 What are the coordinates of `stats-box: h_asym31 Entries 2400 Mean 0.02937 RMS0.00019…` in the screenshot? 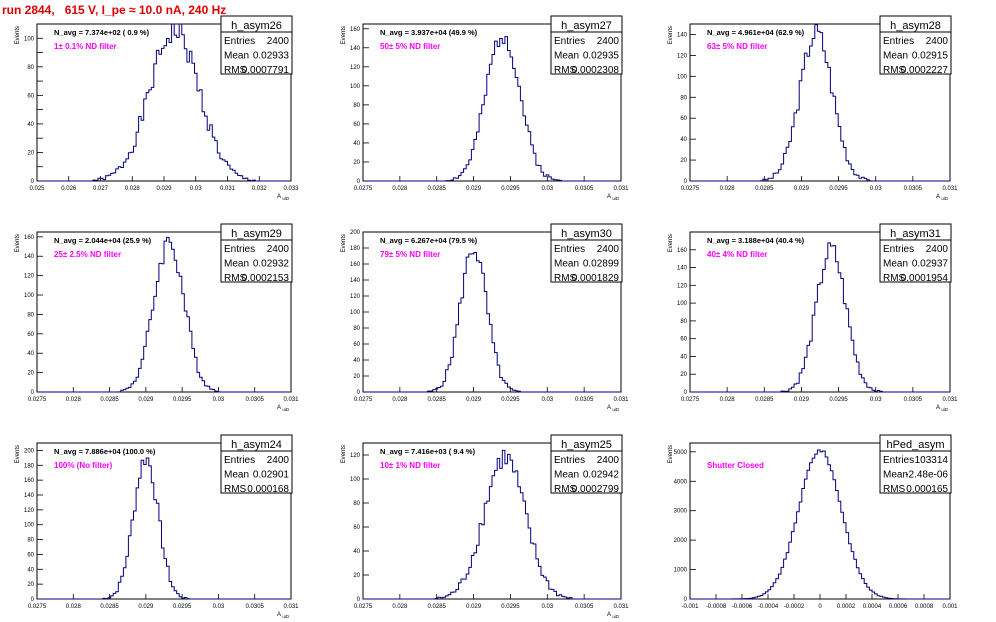 It's located at (915, 253).